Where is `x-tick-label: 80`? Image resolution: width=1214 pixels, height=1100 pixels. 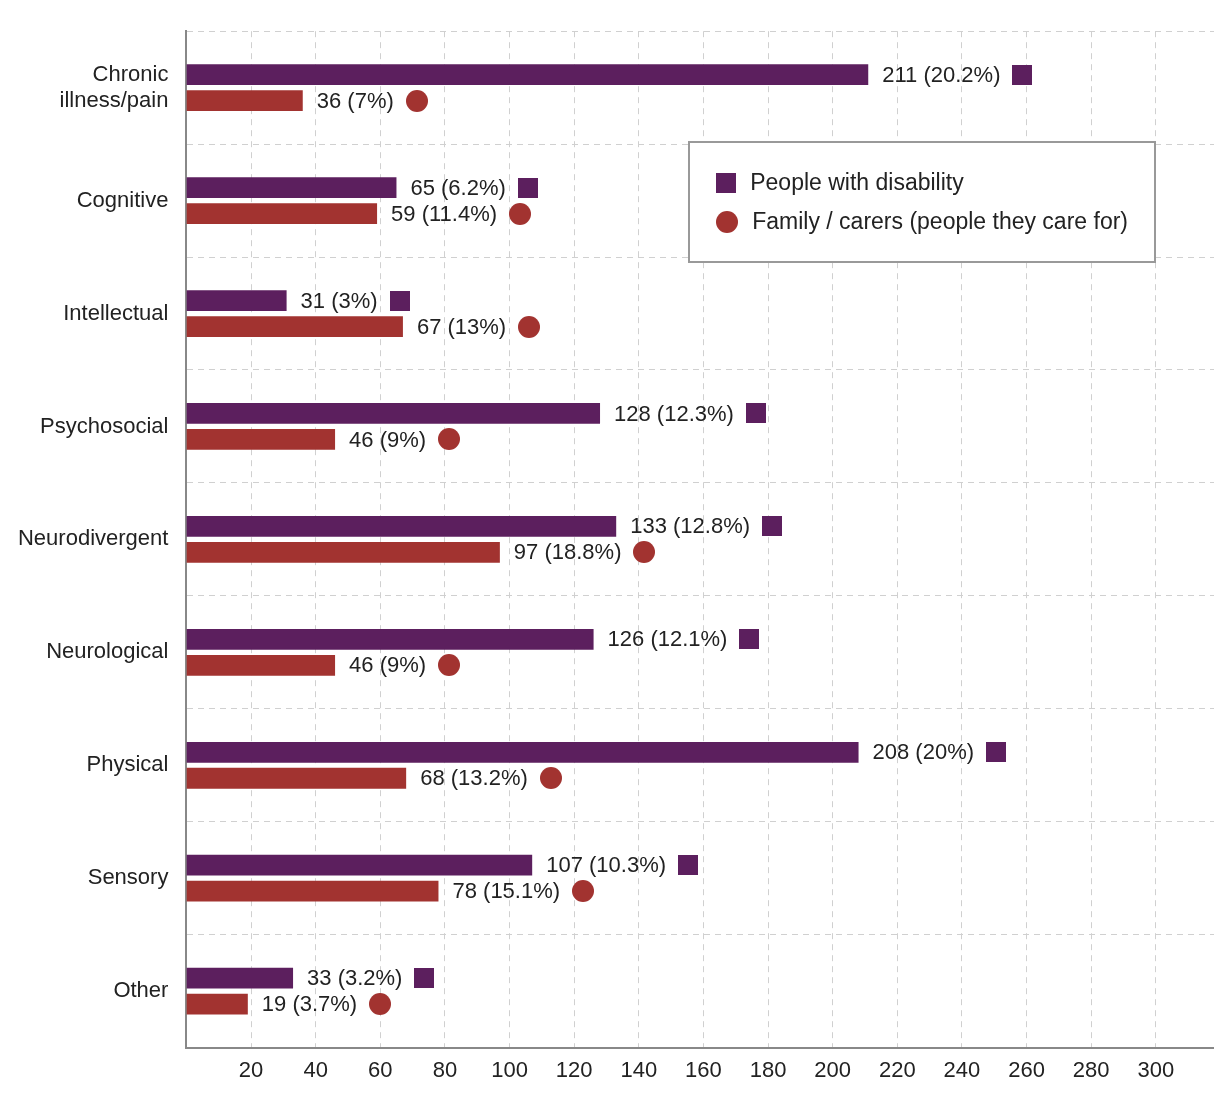
x-tick-label: 80 is located at coordinates (445, 1069).